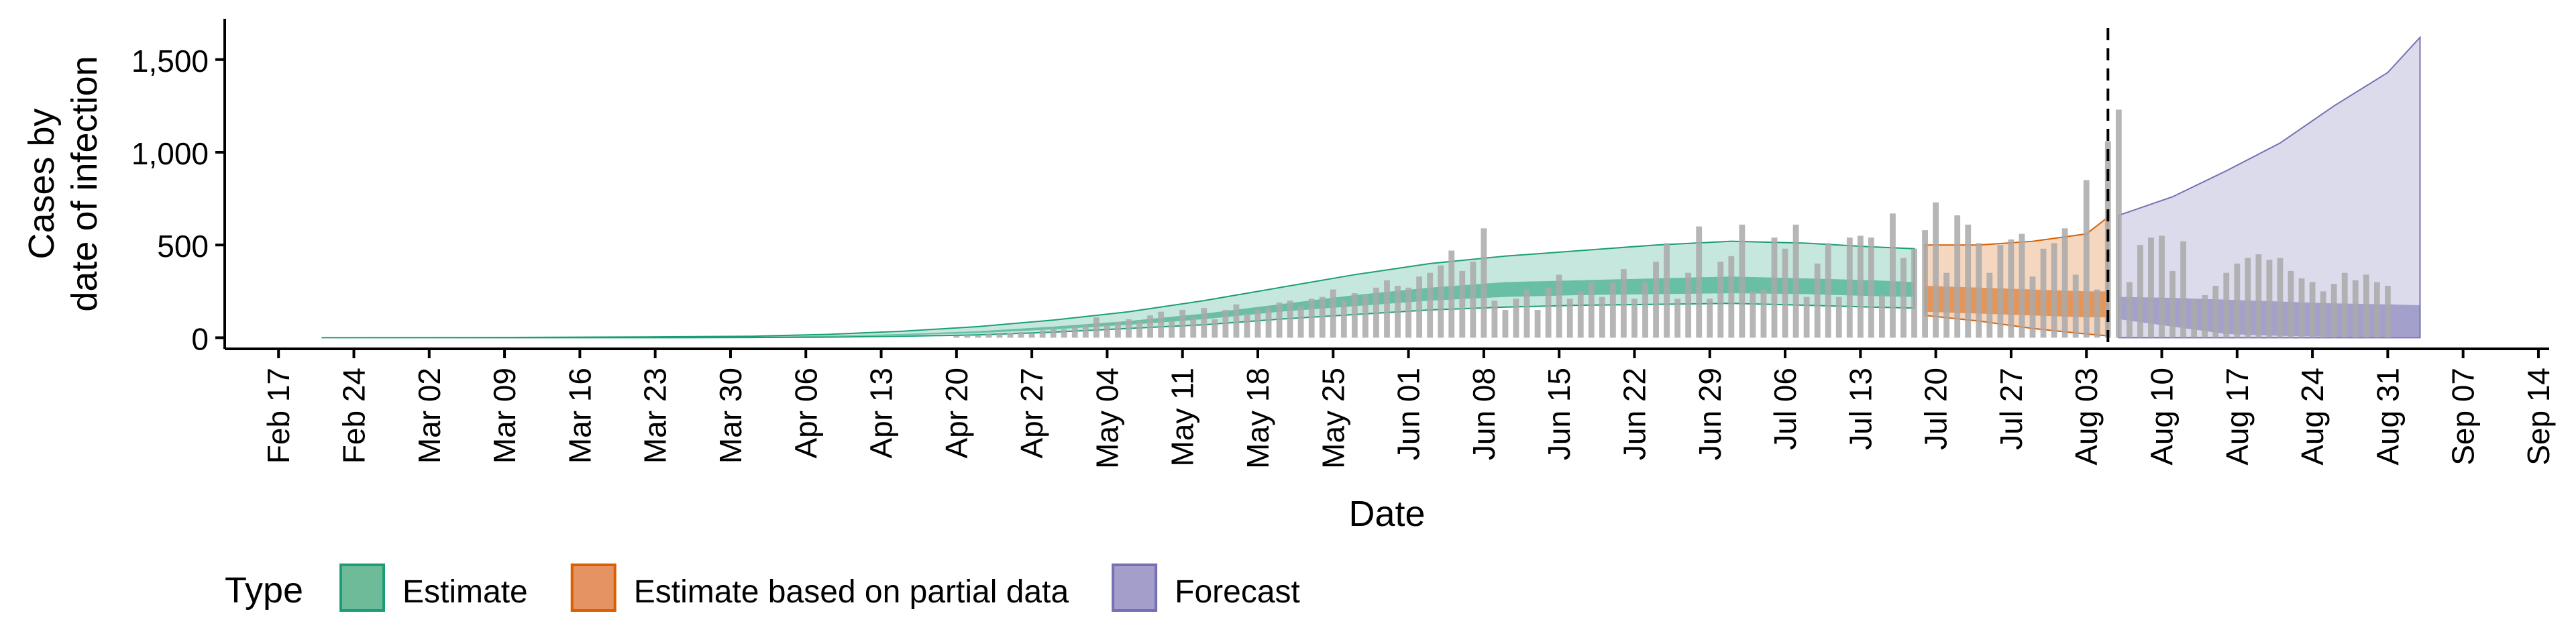 This screenshot has width=2576, height=644. Describe the element at coordinates (956, 413) in the screenshot. I see `x-tick-label: Apr 20` at that location.